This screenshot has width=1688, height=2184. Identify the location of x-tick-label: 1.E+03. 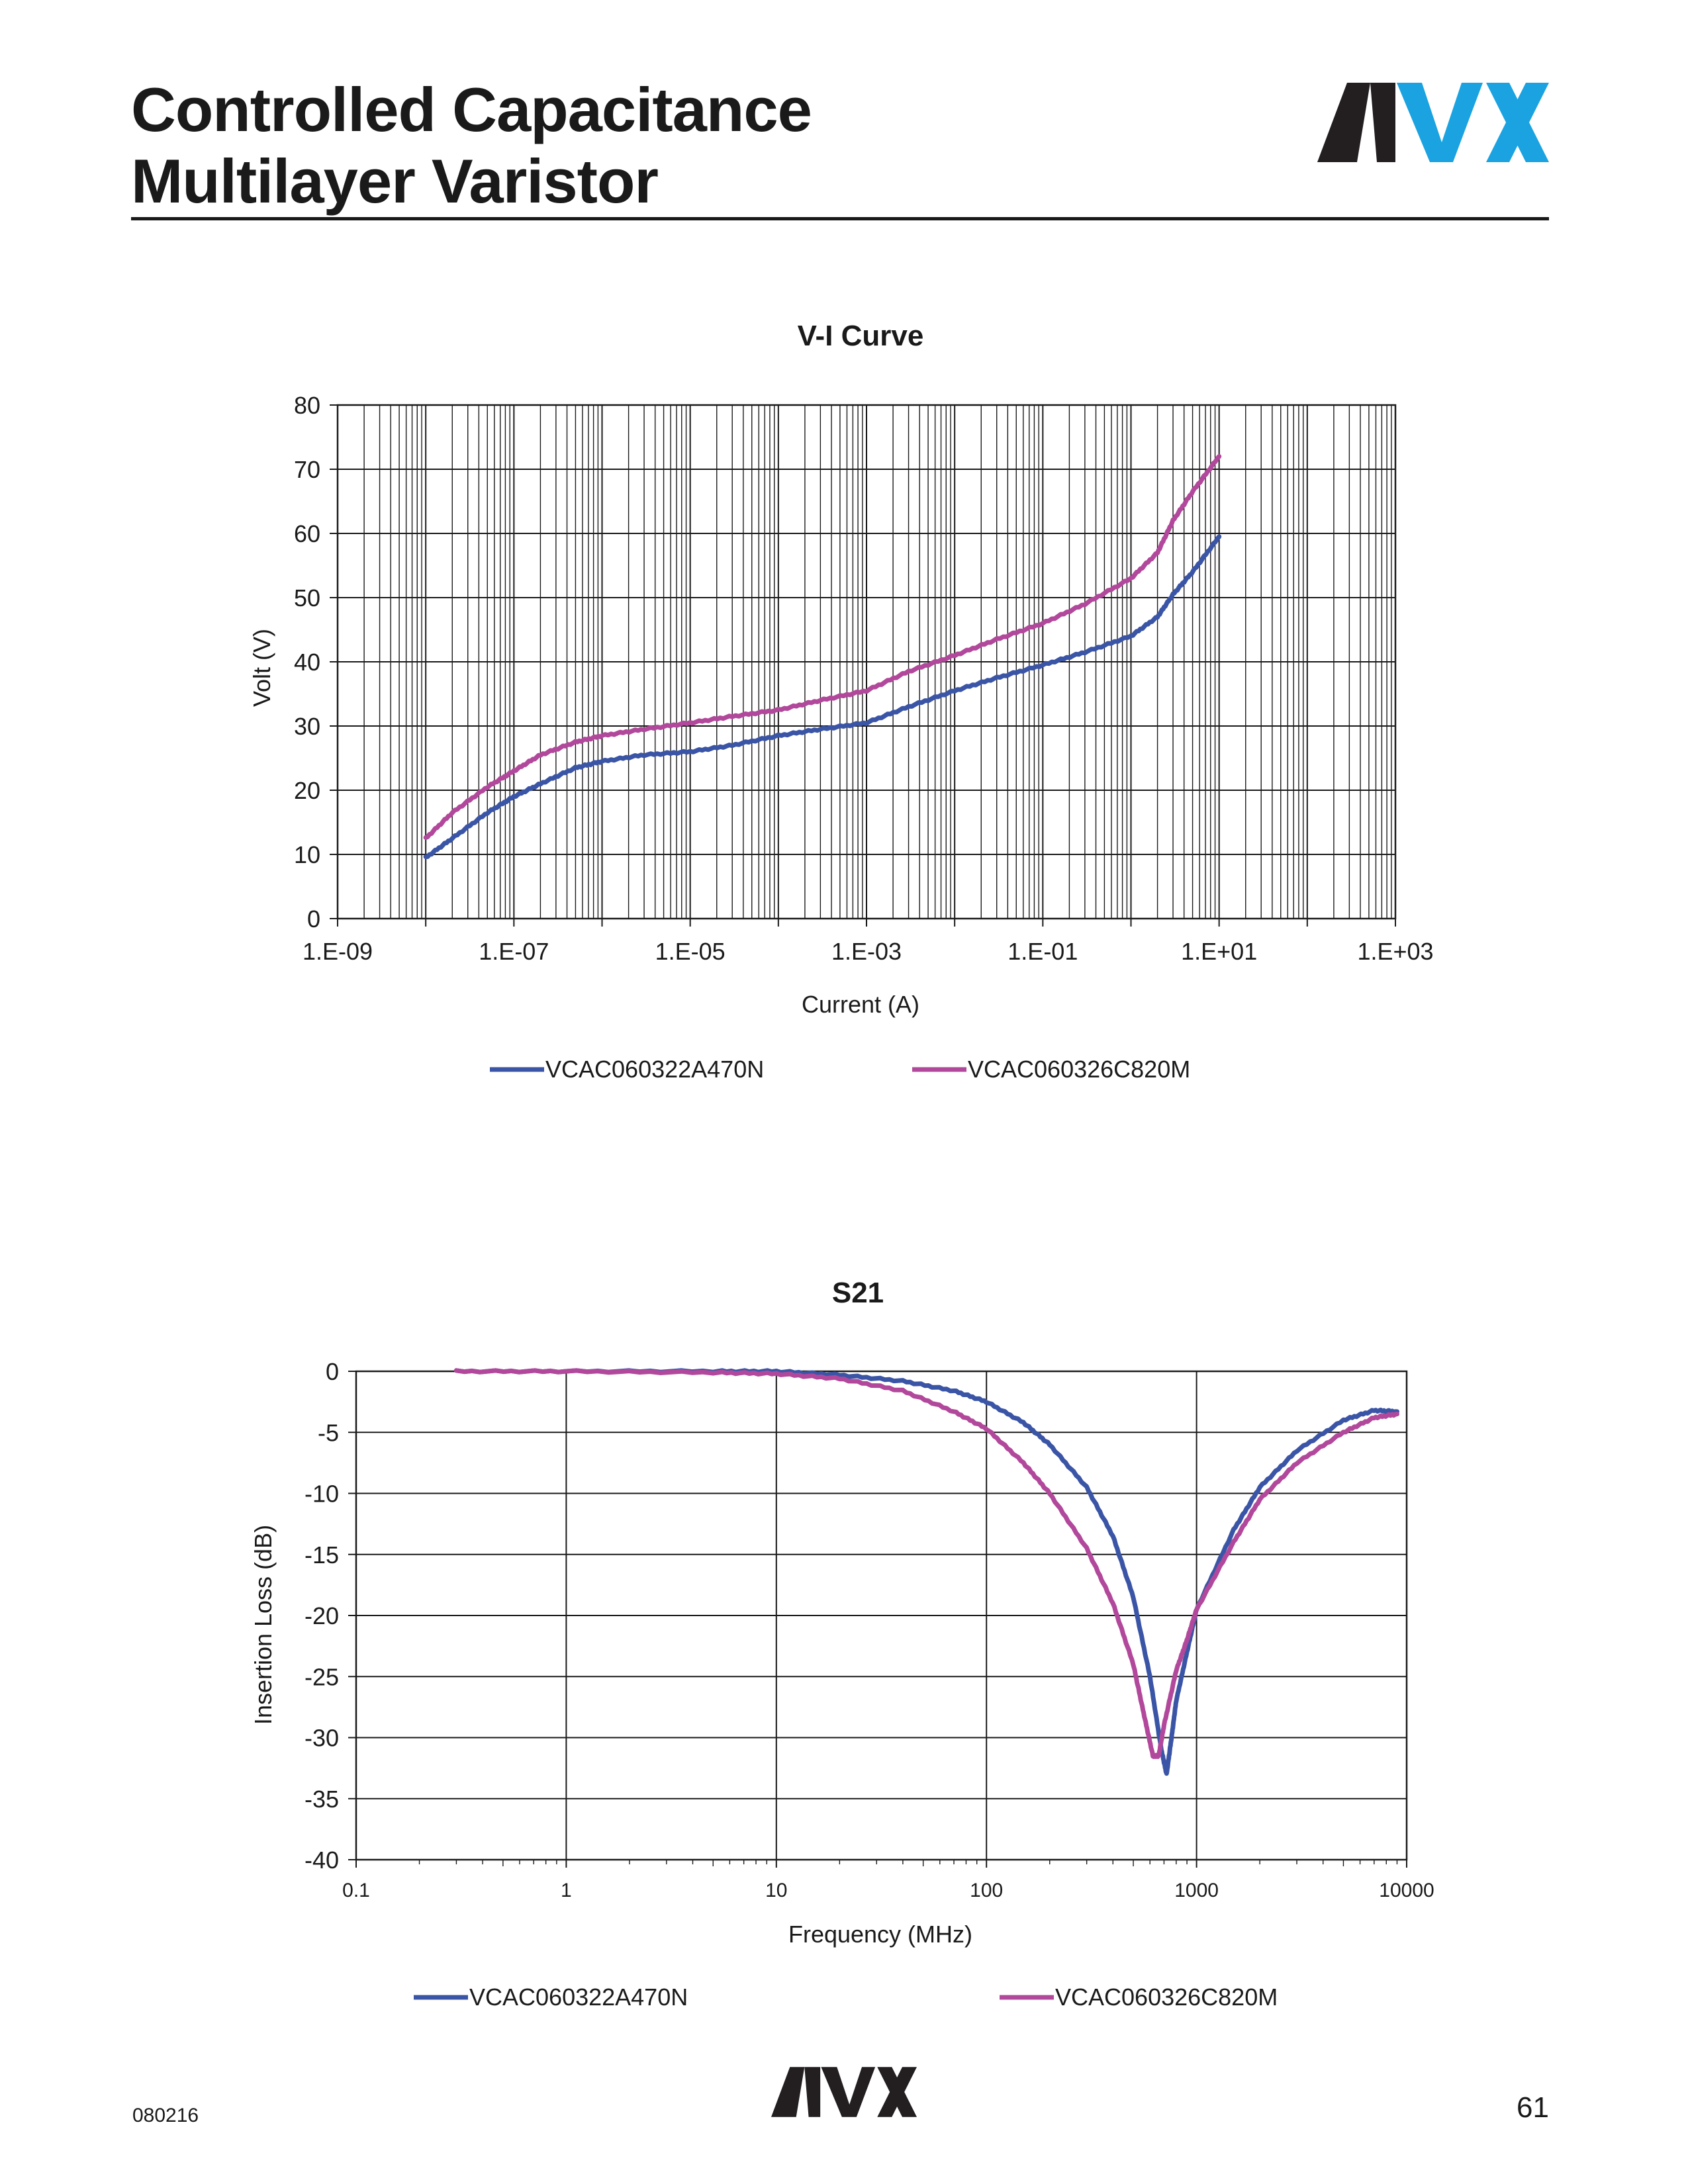
(1395, 951).